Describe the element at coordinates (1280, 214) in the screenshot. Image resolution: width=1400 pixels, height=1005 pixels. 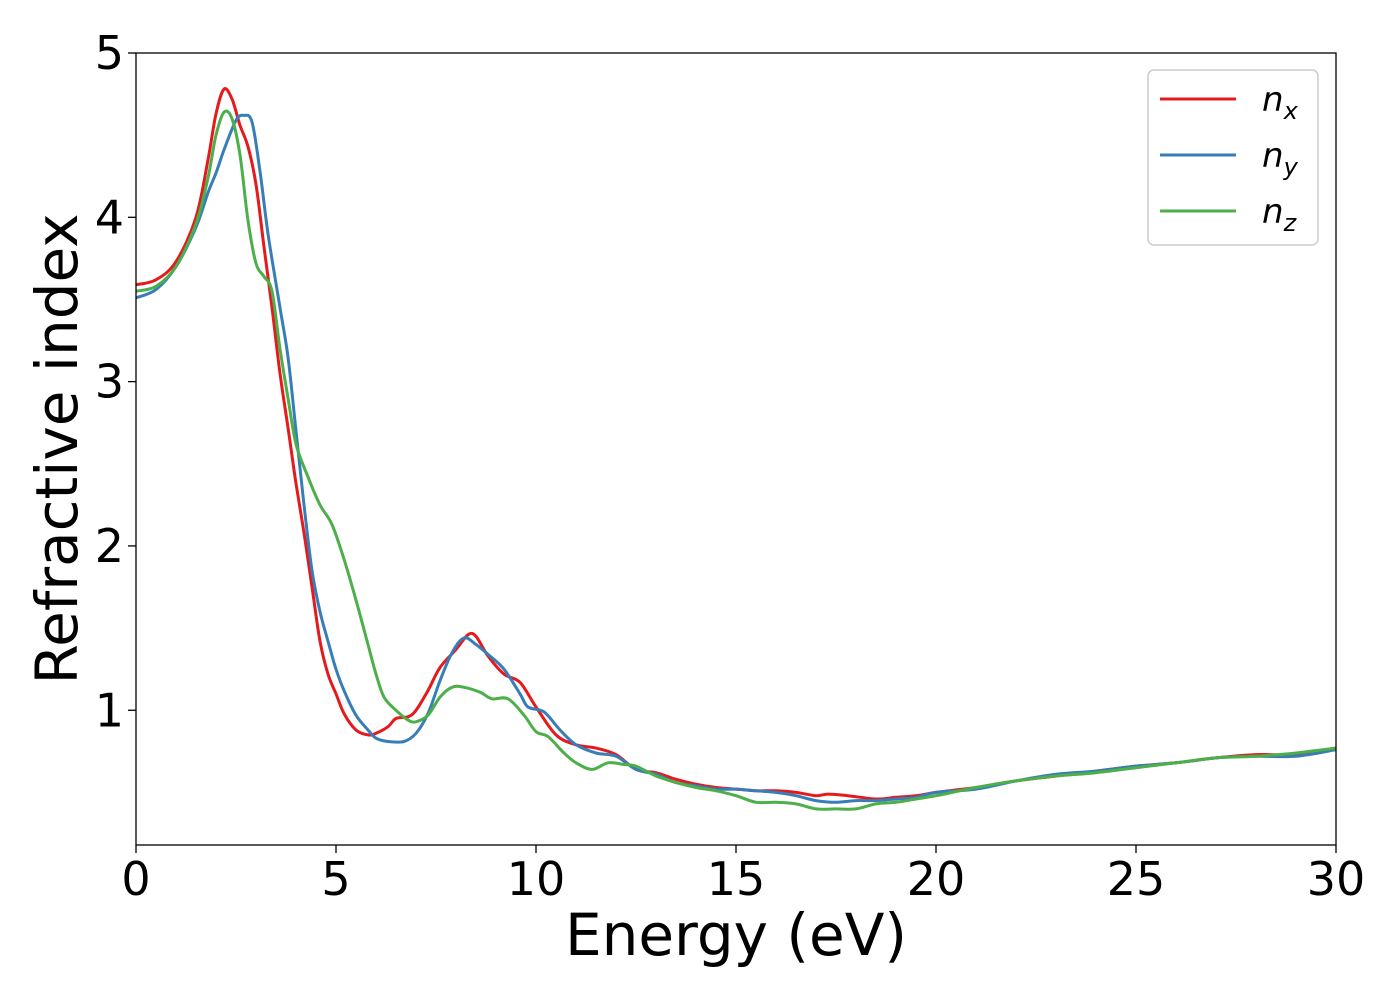
I see `legend-label-nz: nz` at that location.